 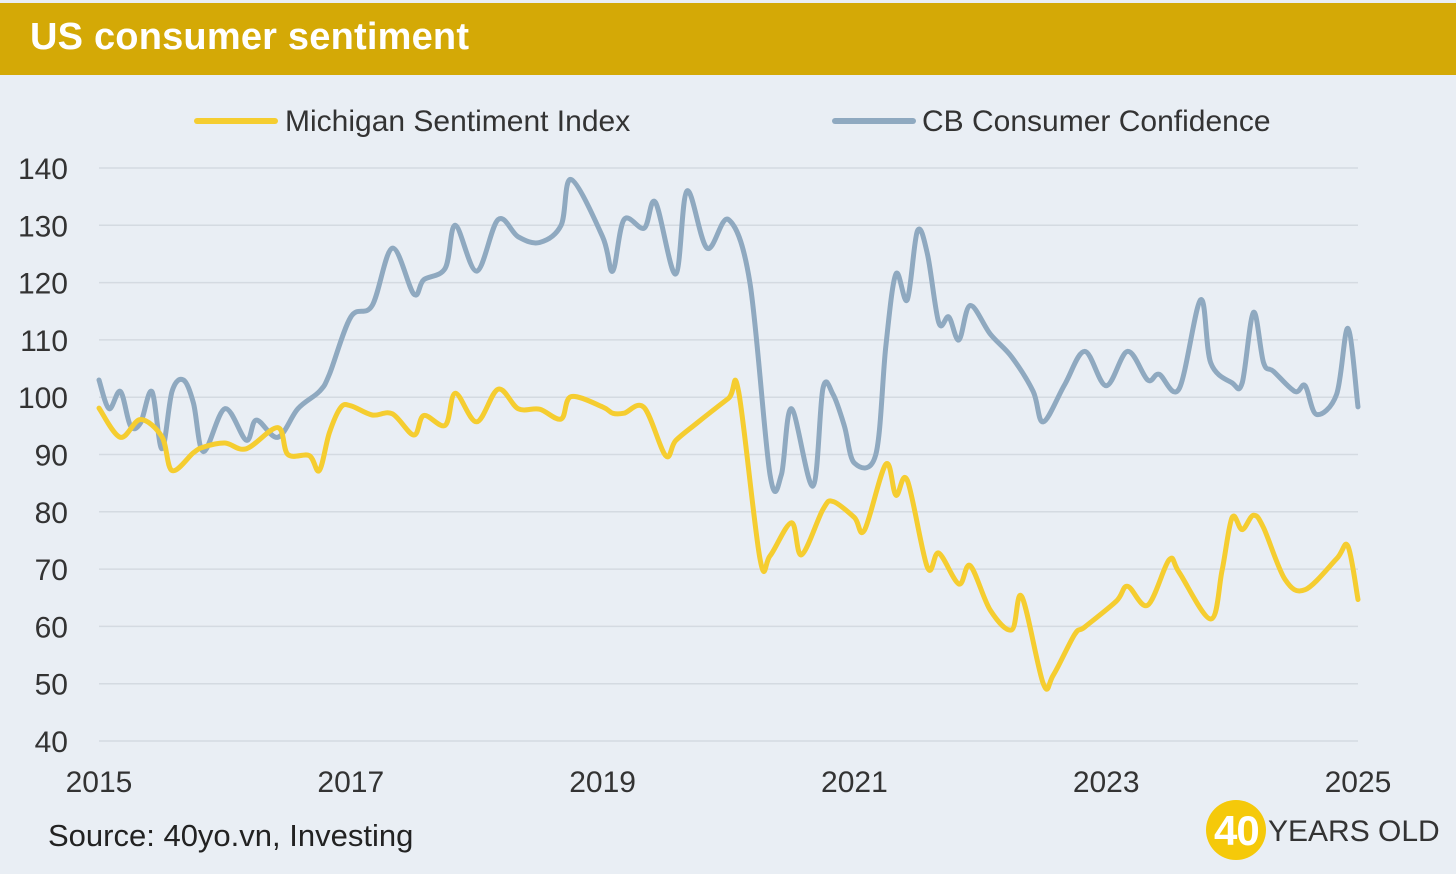 I want to click on y-tick-label: 90, so click(x=51, y=456).